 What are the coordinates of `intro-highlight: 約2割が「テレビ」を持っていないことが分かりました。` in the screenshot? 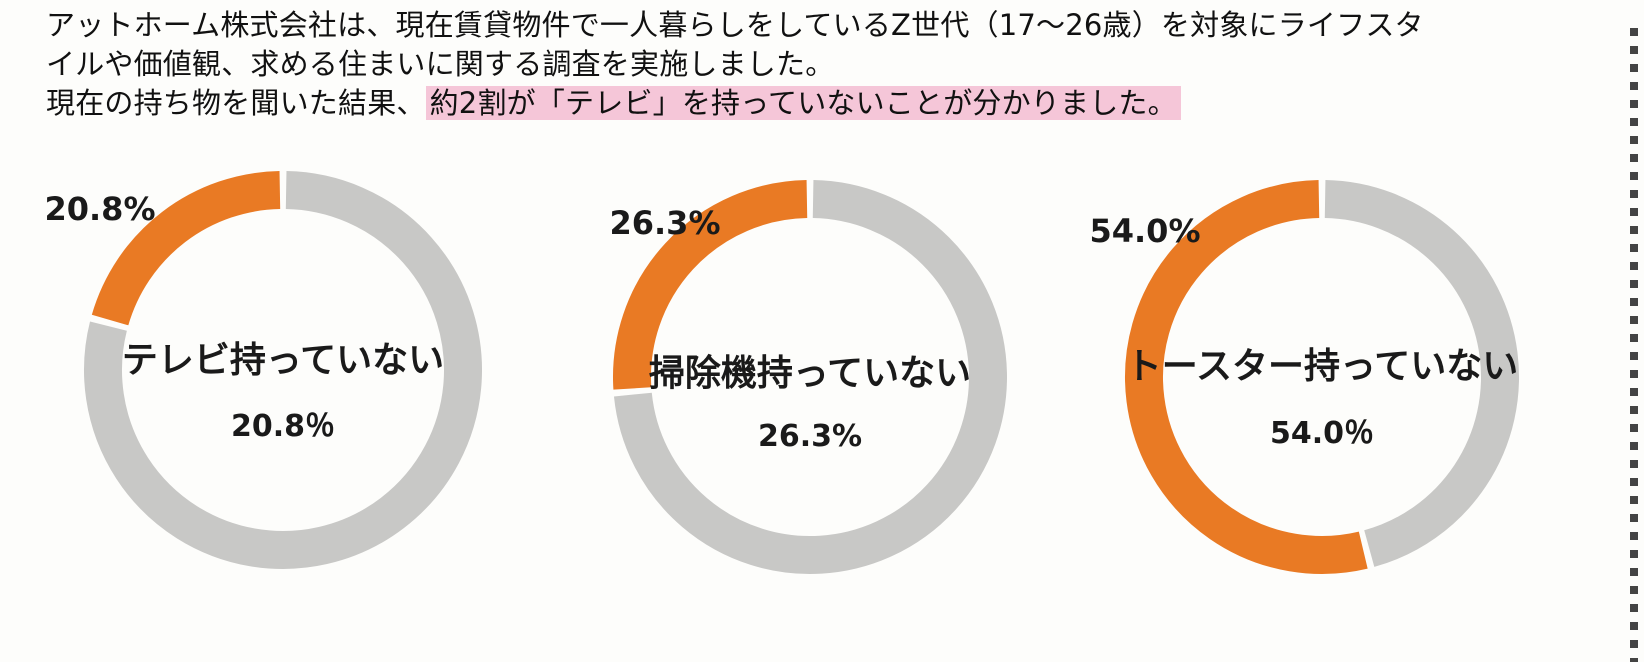 It's located at (803, 103).